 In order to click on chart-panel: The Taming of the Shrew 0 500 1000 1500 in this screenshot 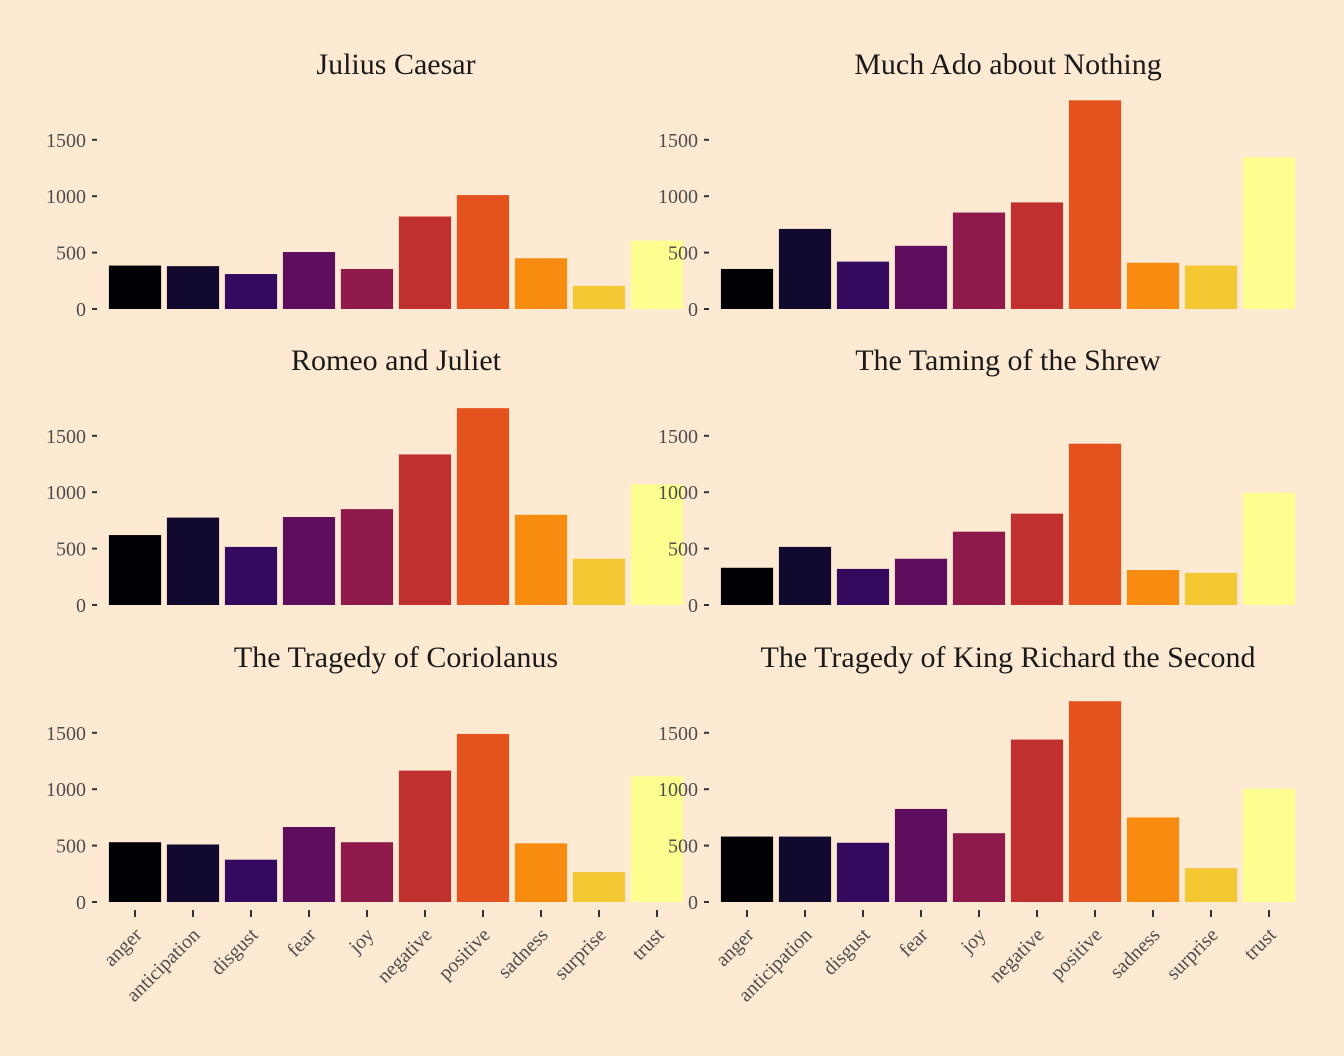, I will do `click(977, 480)`.